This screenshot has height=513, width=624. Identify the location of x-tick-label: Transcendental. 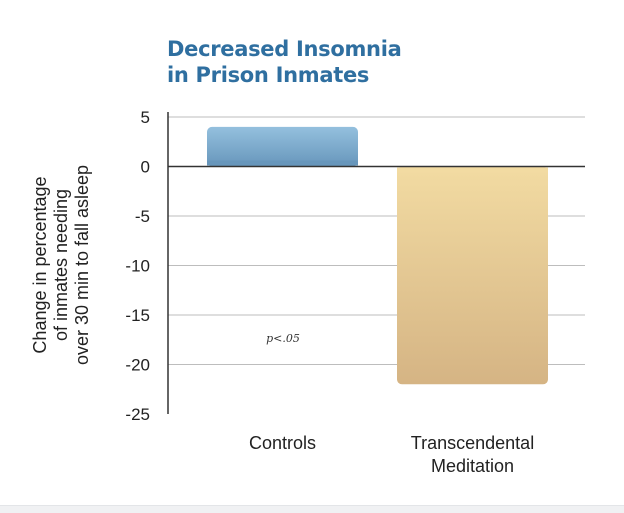
(472, 443).